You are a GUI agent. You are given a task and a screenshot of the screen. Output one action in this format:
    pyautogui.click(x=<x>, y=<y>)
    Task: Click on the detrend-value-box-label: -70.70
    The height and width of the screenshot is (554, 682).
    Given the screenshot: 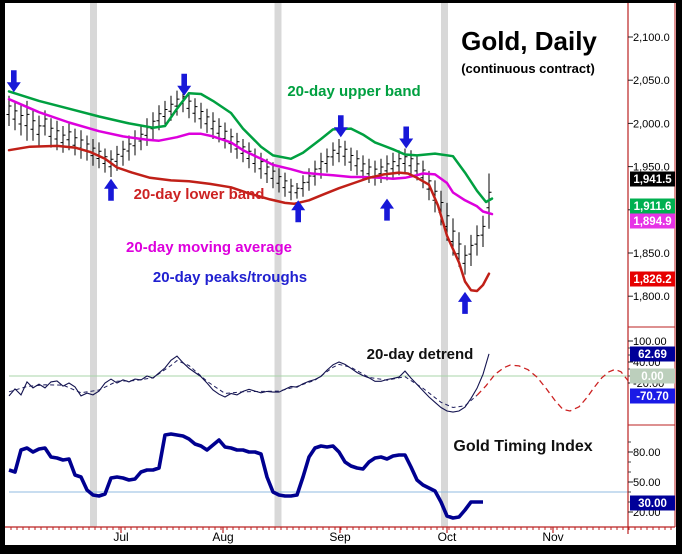 What is the action you would take?
    pyautogui.click(x=652, y=397)
    